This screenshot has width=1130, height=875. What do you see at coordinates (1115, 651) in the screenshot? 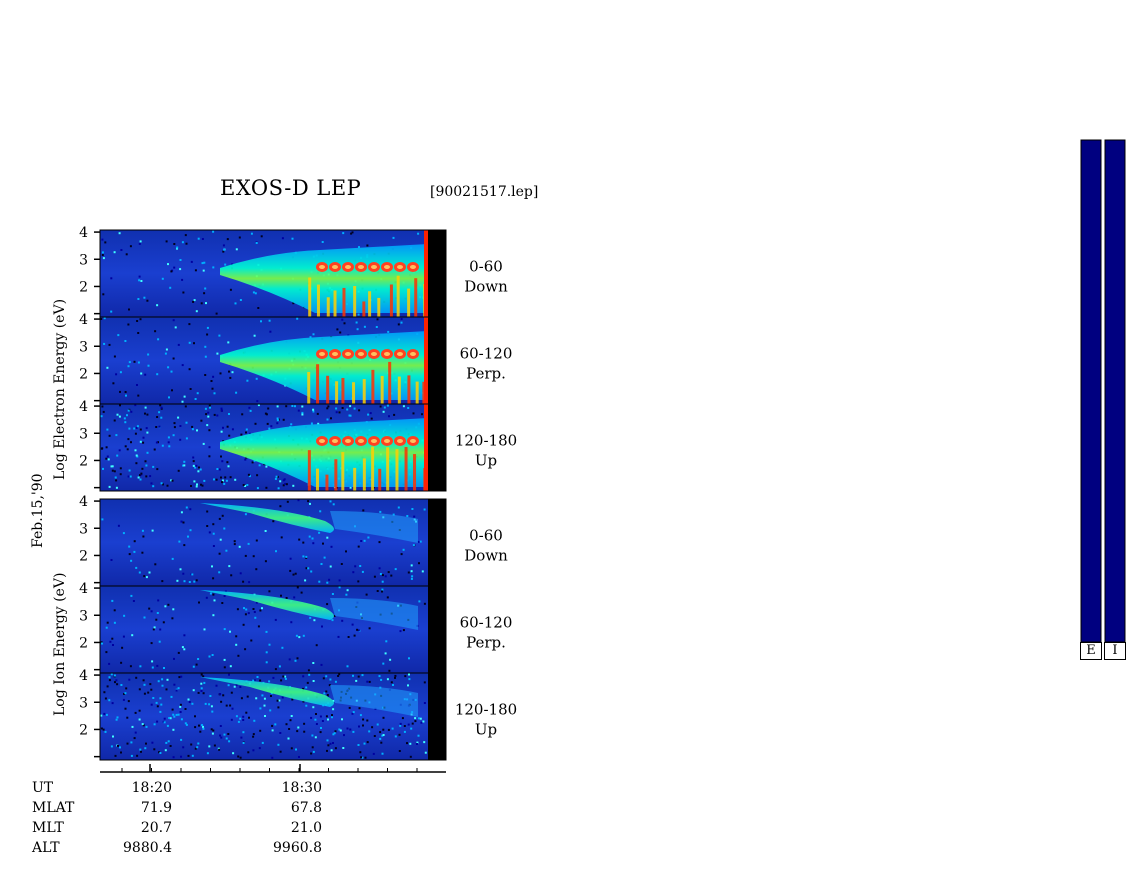
I see `colorbar-label-i: I` at bounding box center [1115, 651].